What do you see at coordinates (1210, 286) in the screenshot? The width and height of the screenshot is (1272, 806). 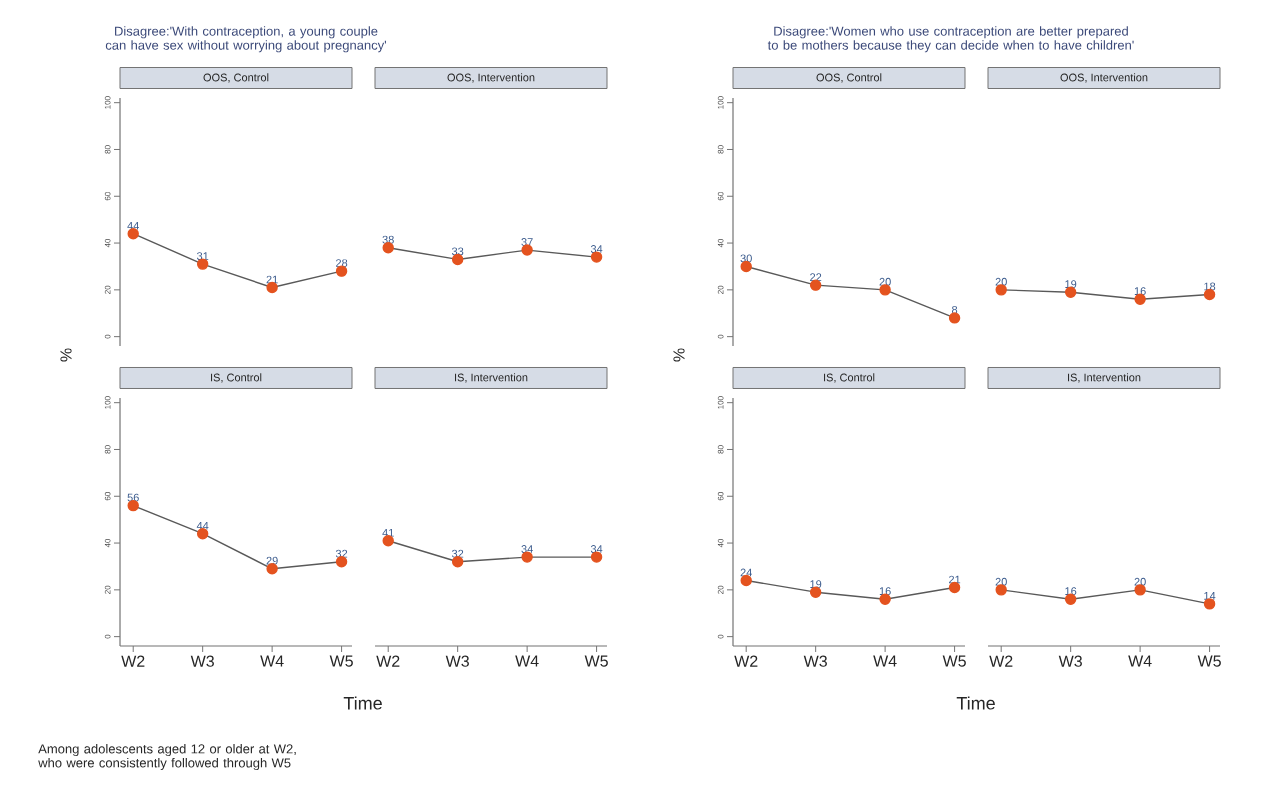 I see `data-label: 18` at bounding box center [1210, 286].